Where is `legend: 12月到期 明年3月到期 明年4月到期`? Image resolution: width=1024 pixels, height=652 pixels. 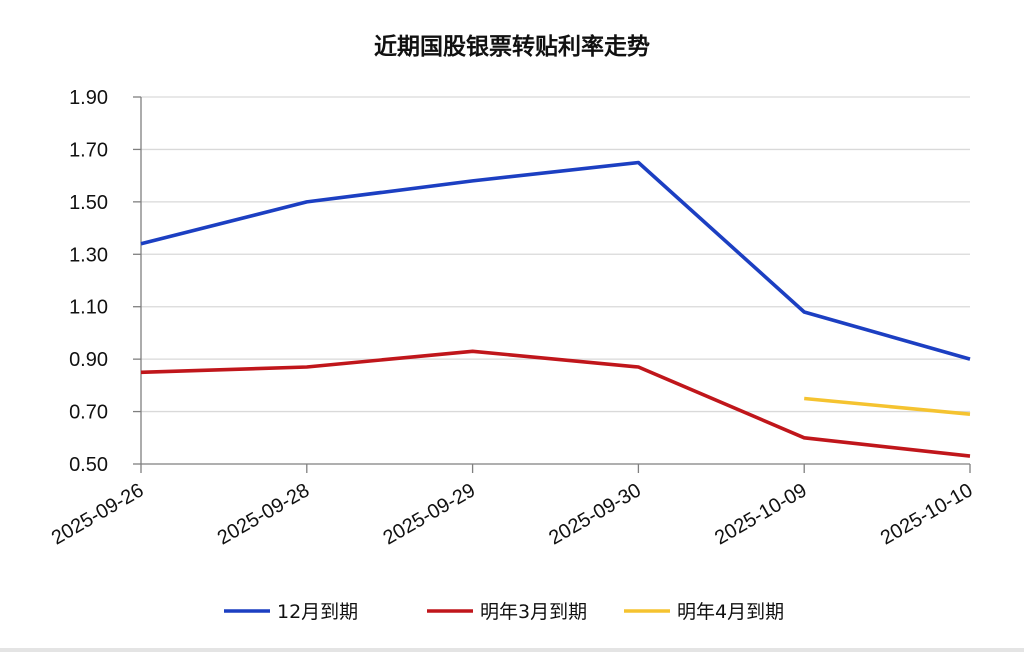
legend: 12月到期 明年3月到期 明年4月到期 is located at coordinates (504, 612).